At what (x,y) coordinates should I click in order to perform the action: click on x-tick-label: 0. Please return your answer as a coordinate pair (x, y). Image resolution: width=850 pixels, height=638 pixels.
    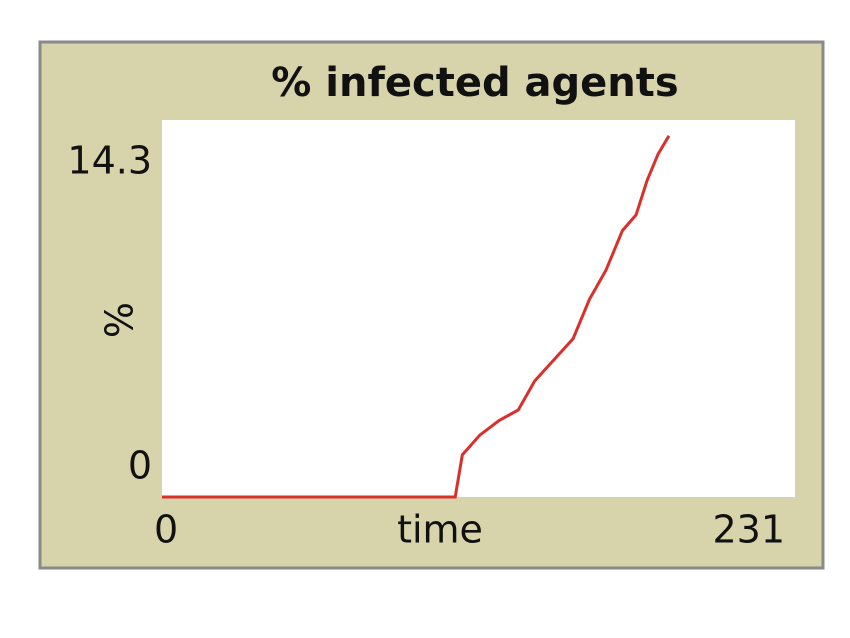
    Looking at the image, I should click on (166, 530).